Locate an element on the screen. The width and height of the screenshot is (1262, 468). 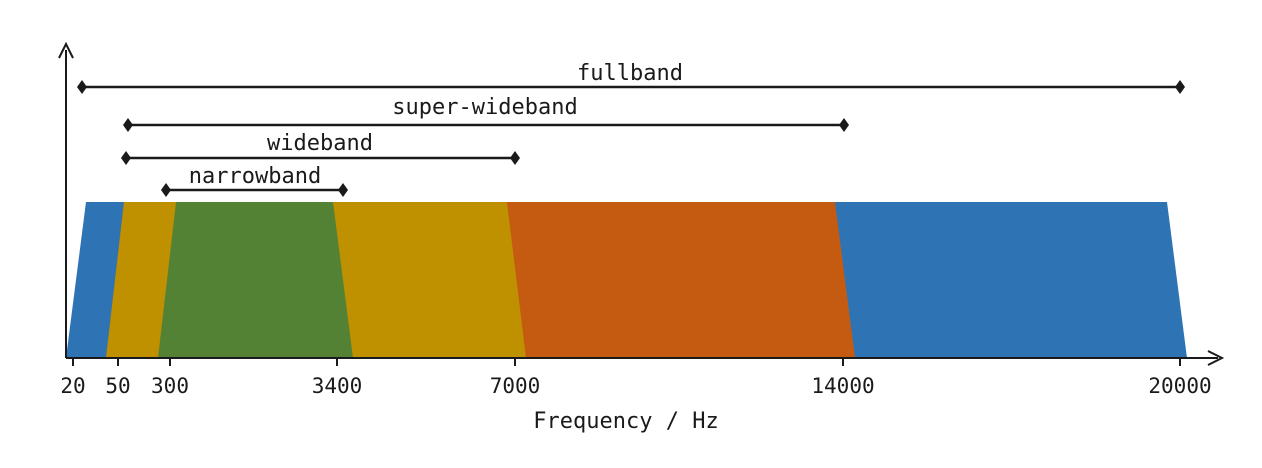
super-wideband-label: super-wideband is located at coordinates (484, 107).